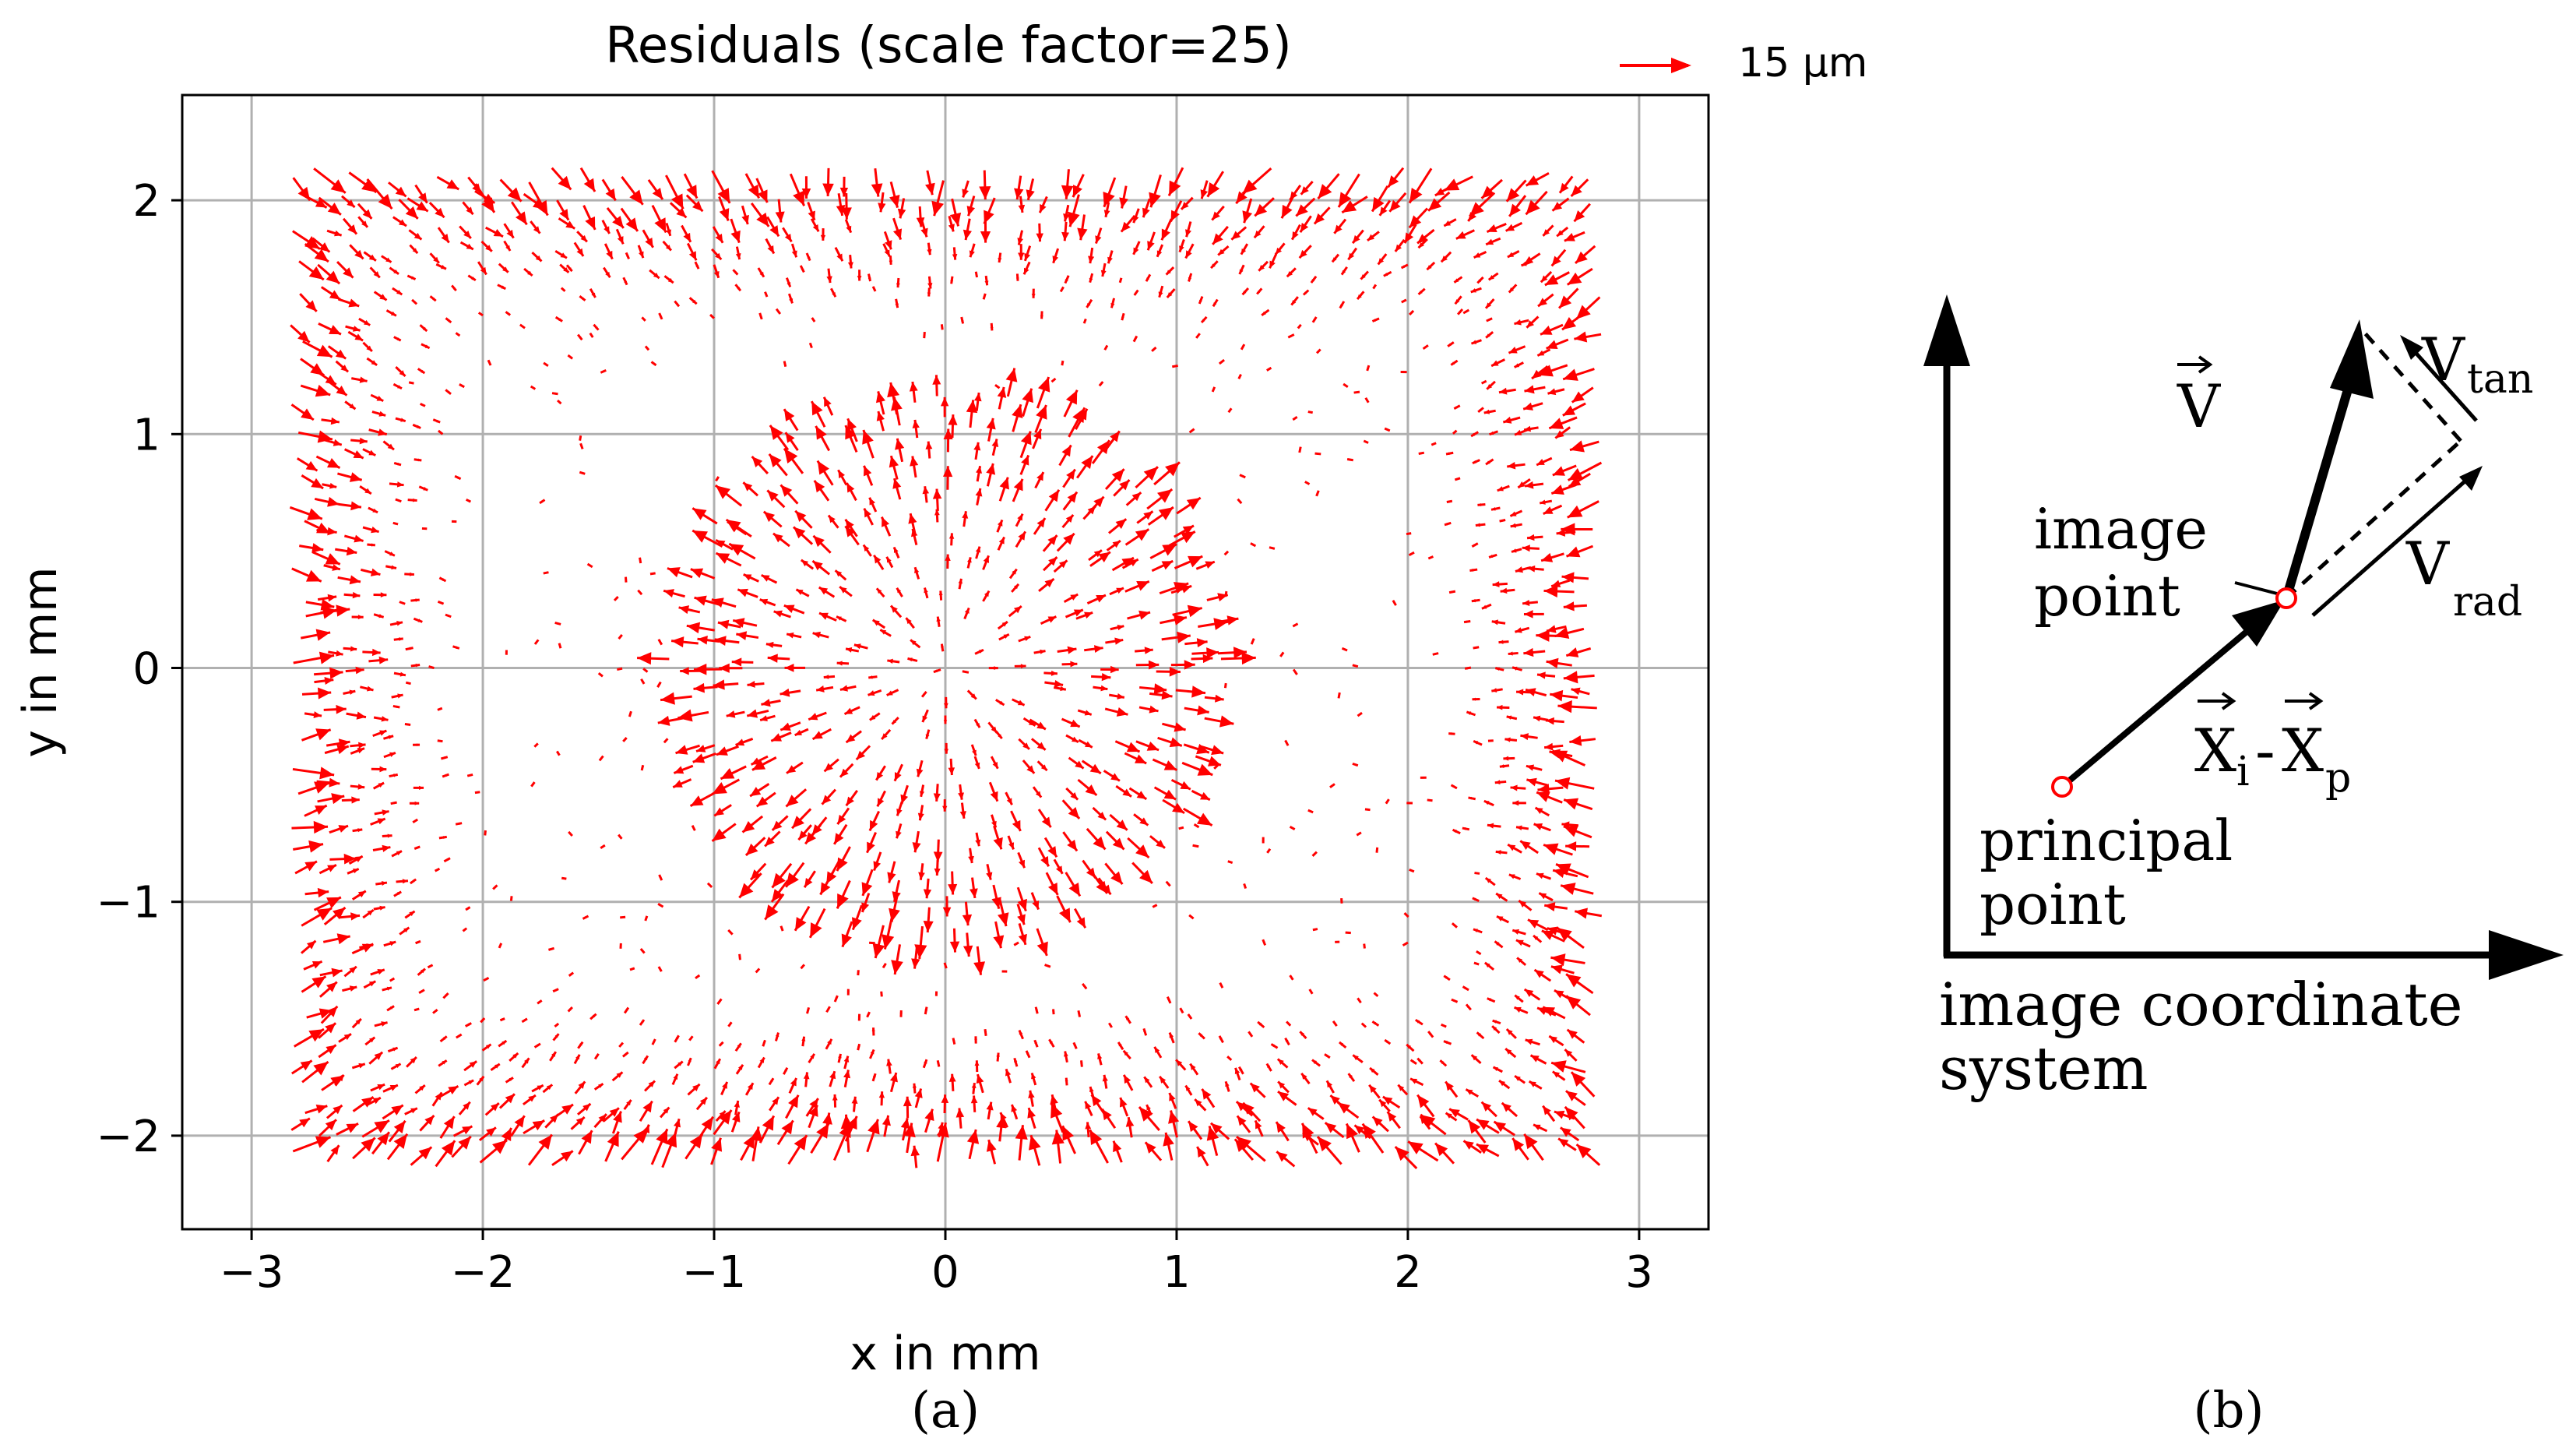 Image resolution: width=2576 pixels, height=1452 pixels. Describe the element at coordinates (948, 46) in the screenshot. I see `chart-title: Residuals (scale factor=25)` at that location.